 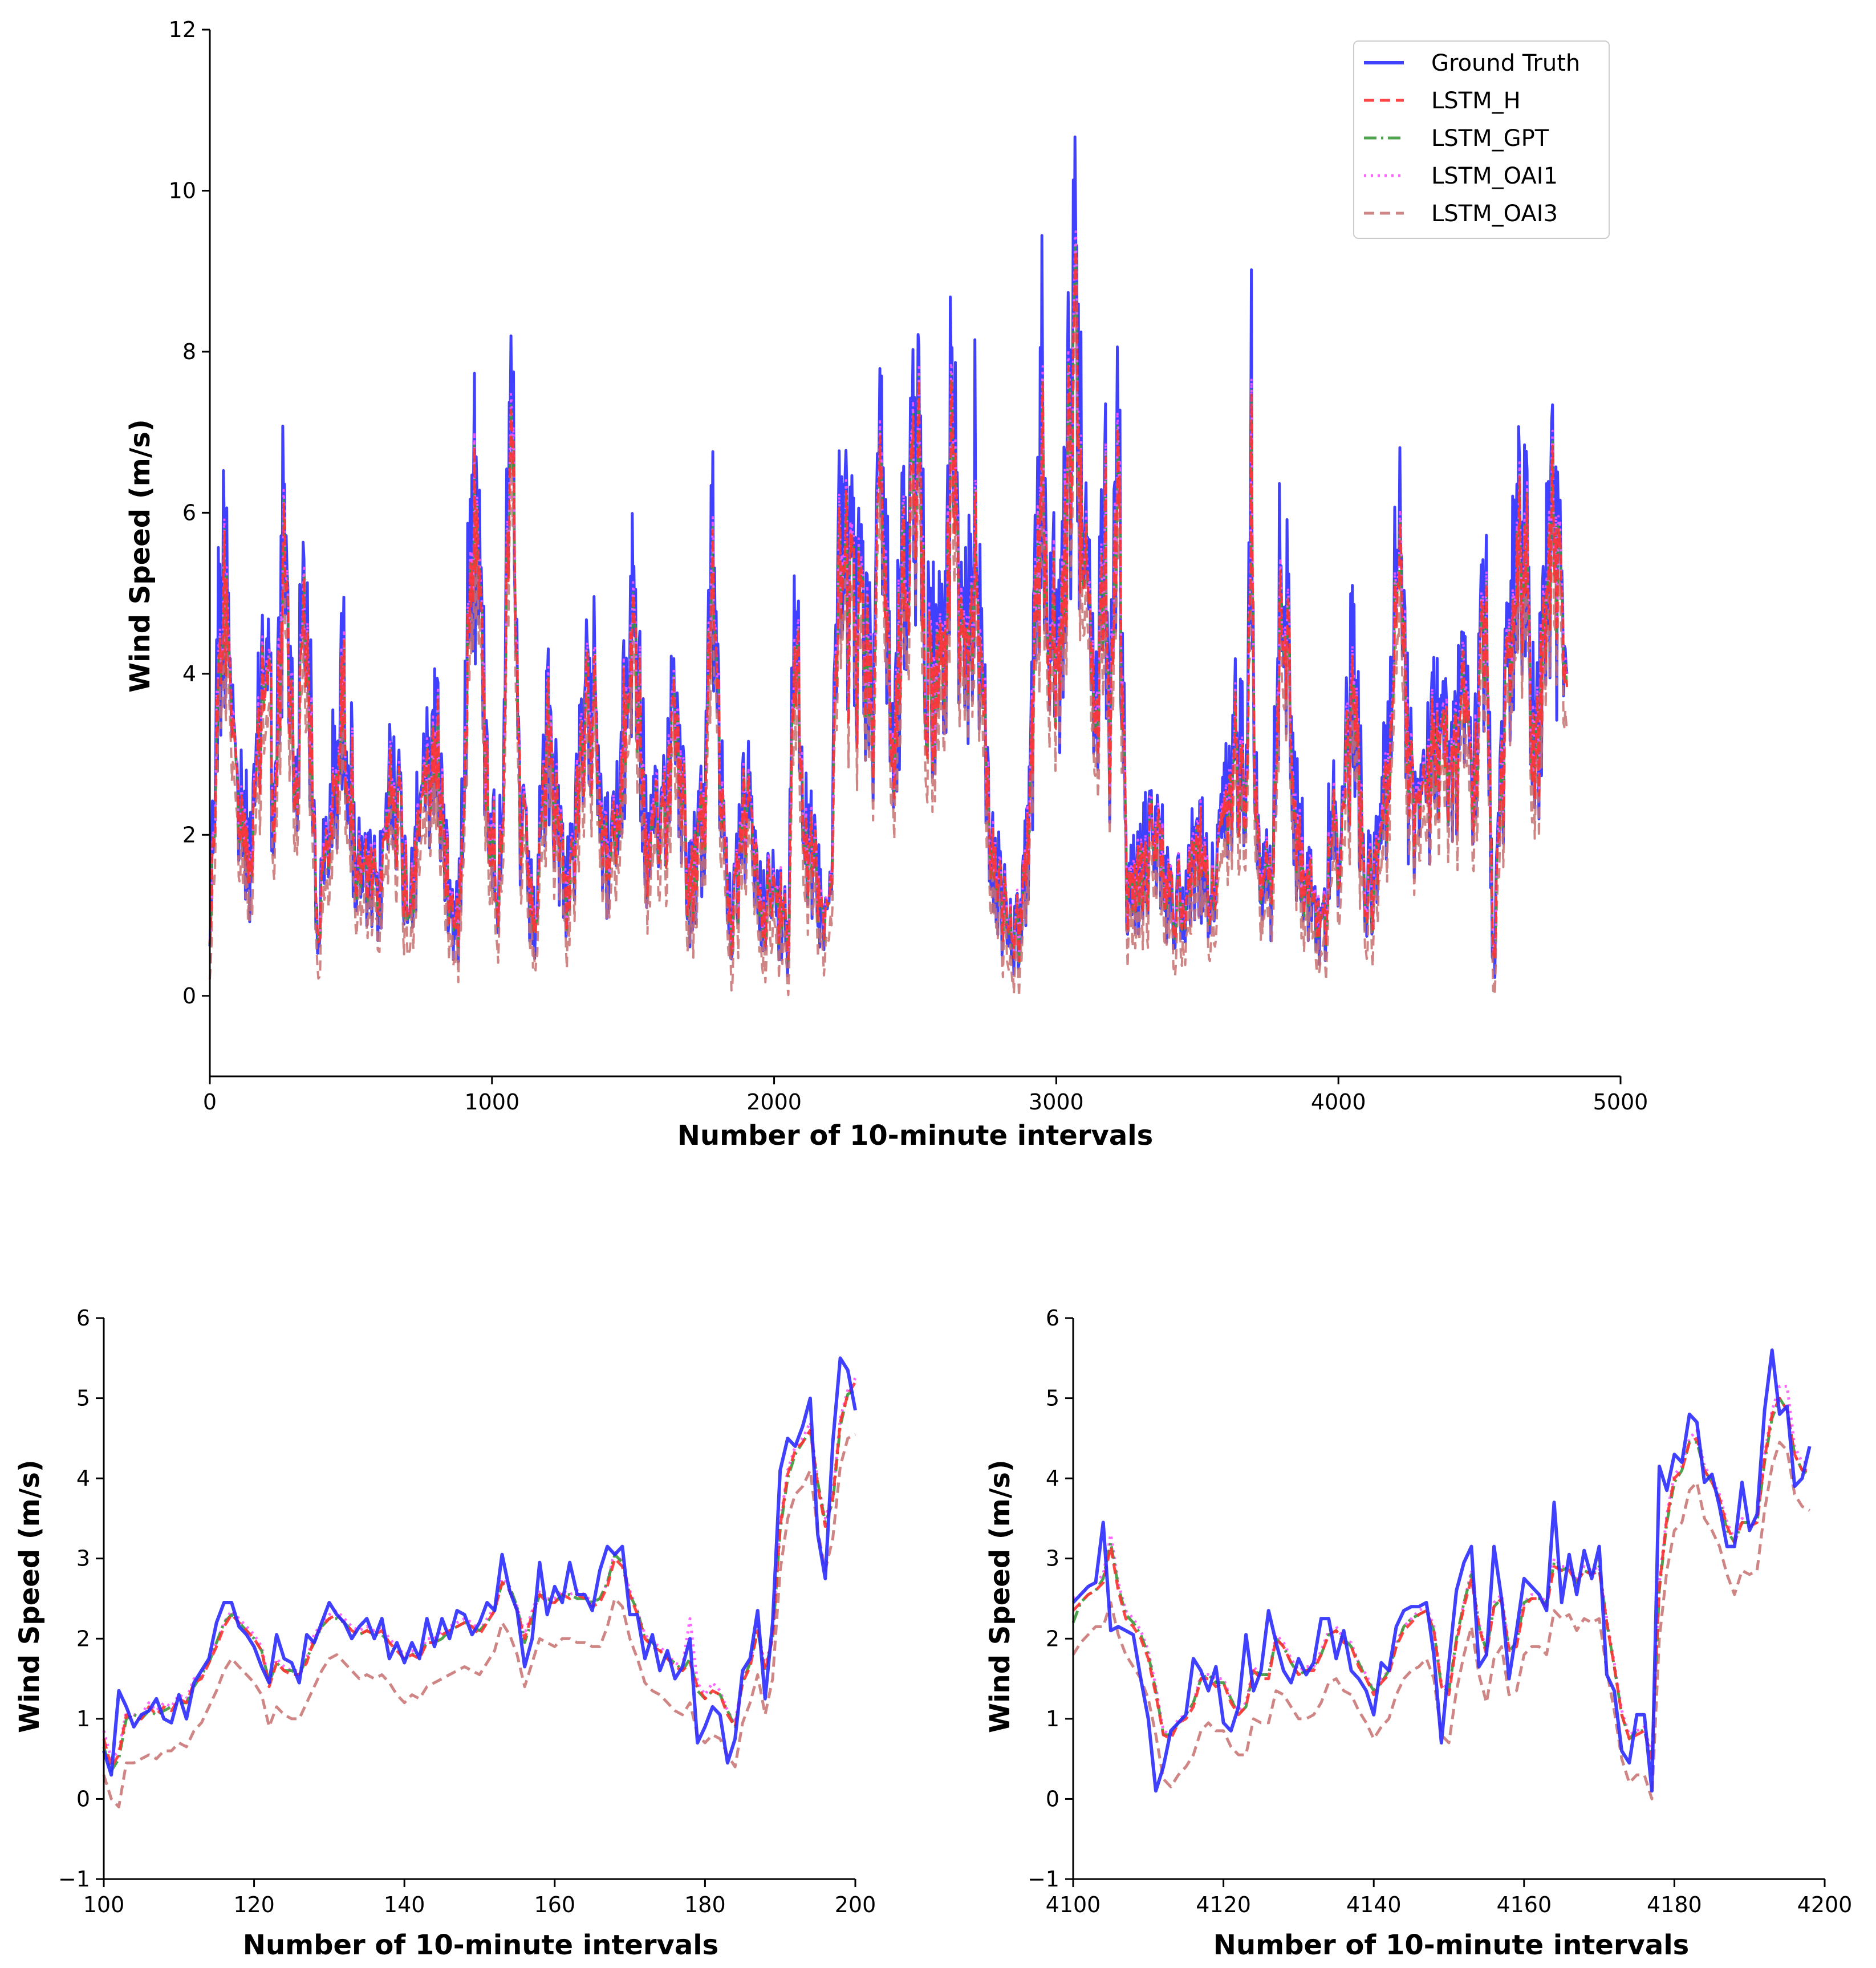 I want to click on zoom-start-line-lstm-h, so click(x=480, y=1575).